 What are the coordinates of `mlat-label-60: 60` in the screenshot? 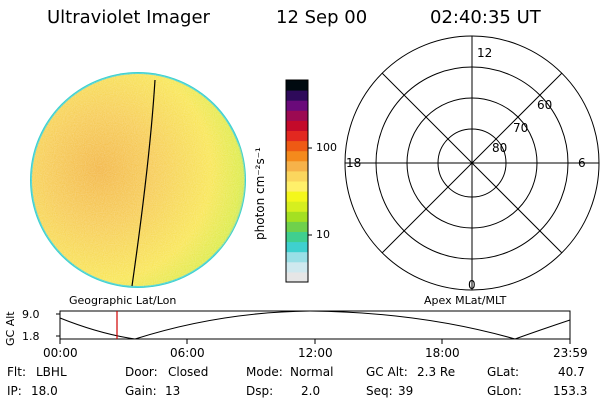 It's located at (545, 105).